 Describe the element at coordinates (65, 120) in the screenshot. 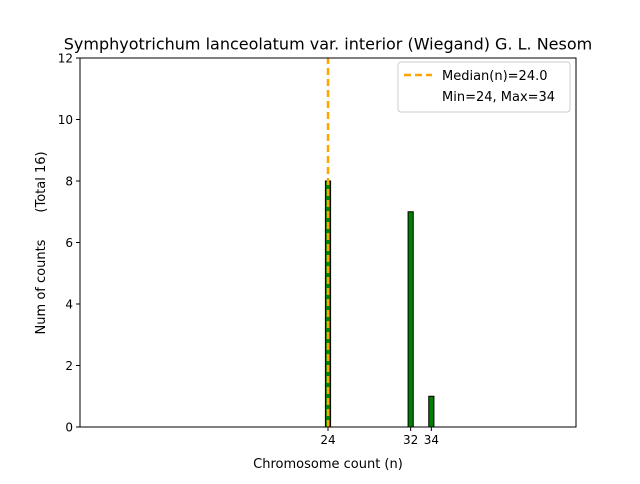

I see `y-tick-label: 10` at that location.